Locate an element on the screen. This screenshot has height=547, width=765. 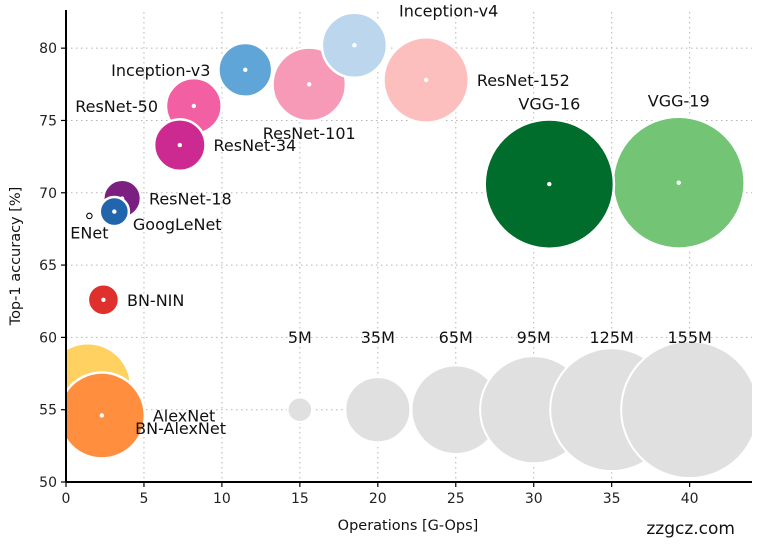
model-label: ResNet-34 is located at coordinates (254, 145).